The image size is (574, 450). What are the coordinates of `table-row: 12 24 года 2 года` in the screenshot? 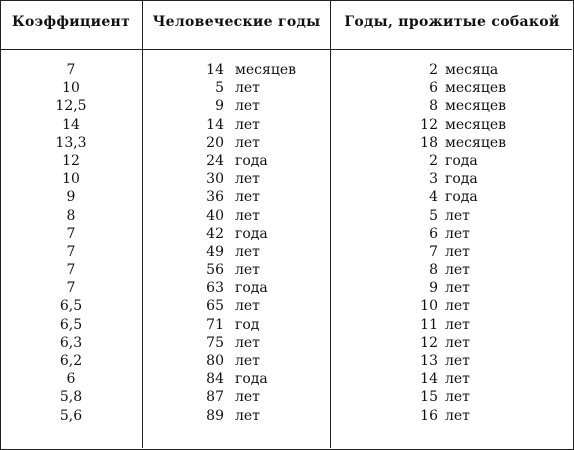 It's located at (286, 161).